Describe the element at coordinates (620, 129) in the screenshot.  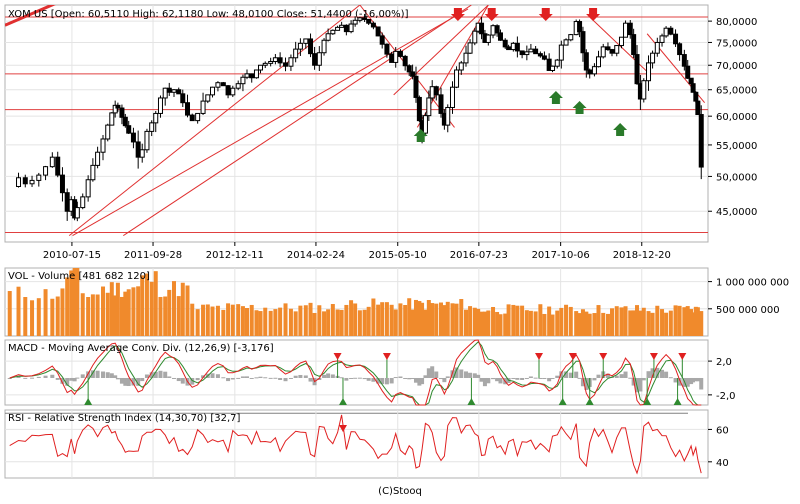
I see `buy-arrow-marker` at that location.